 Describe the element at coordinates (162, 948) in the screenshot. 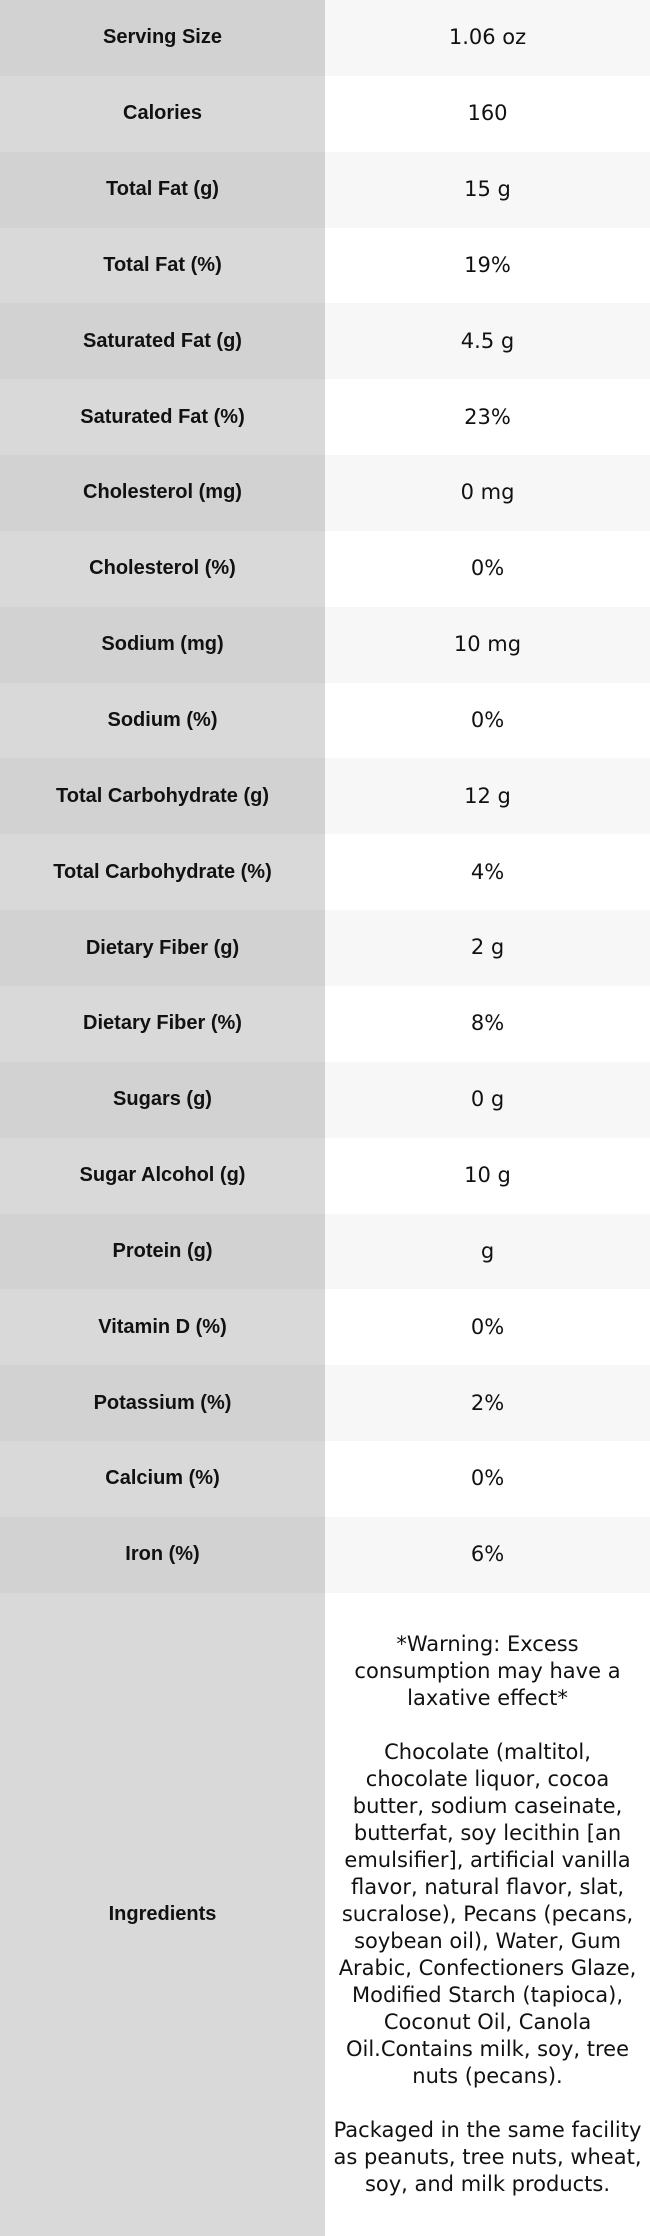

I see `row-label-cell: Dietary Fiber (g)` at that location.